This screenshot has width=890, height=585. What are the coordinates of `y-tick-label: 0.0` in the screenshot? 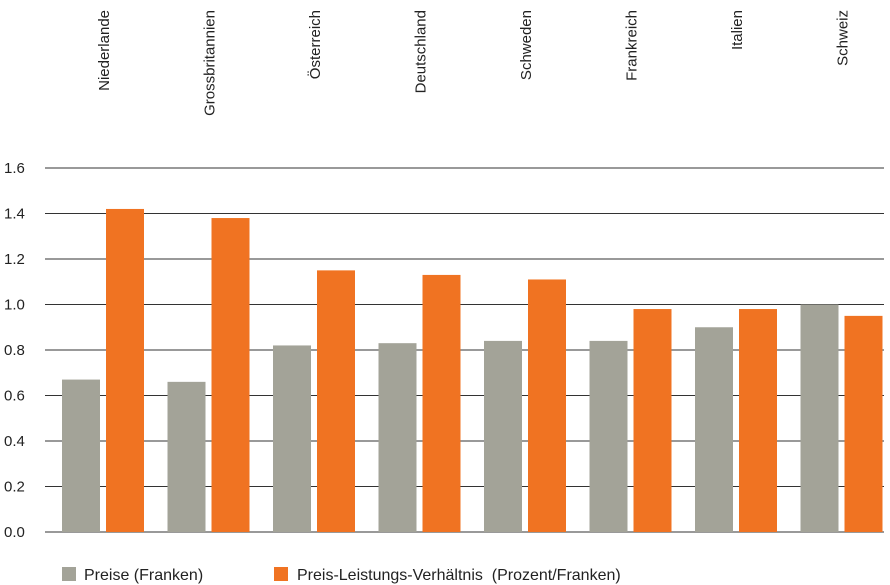 It's located at (14, 532).